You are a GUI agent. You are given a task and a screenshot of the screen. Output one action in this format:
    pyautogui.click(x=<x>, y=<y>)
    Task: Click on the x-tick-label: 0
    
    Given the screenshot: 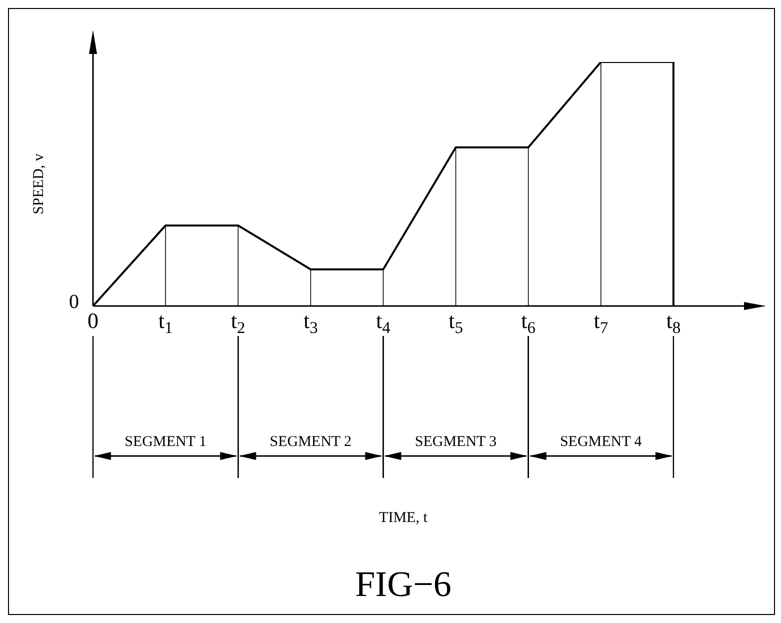 What is the action you would take?
    pyautogui.click(x=93, y=320)
    